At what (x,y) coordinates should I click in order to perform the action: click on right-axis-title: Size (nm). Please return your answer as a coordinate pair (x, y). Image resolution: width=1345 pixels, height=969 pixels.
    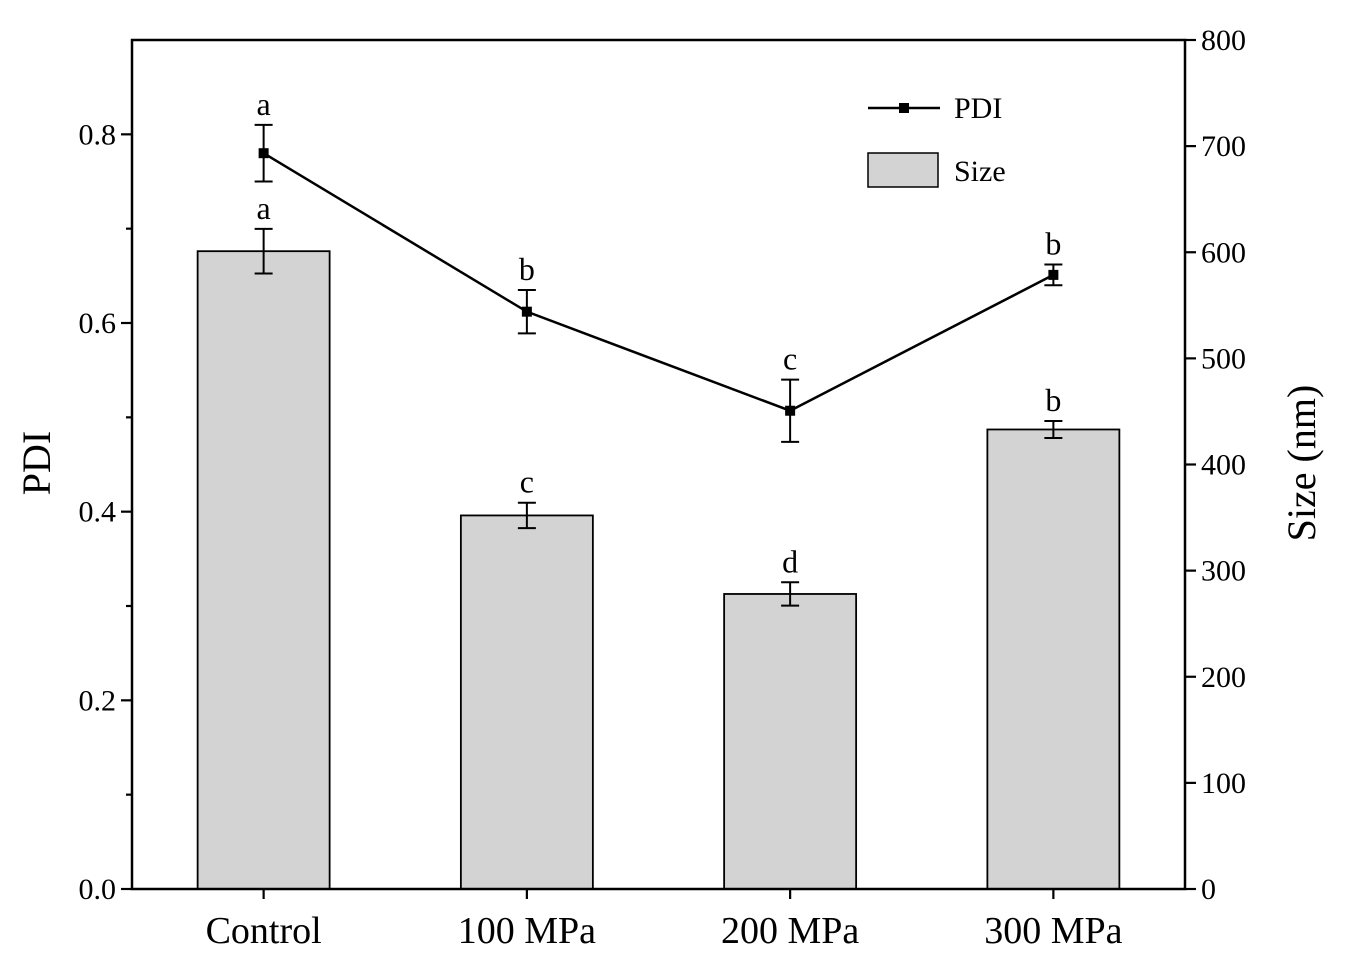
    Looking at the image, I should click on (1301, 463).